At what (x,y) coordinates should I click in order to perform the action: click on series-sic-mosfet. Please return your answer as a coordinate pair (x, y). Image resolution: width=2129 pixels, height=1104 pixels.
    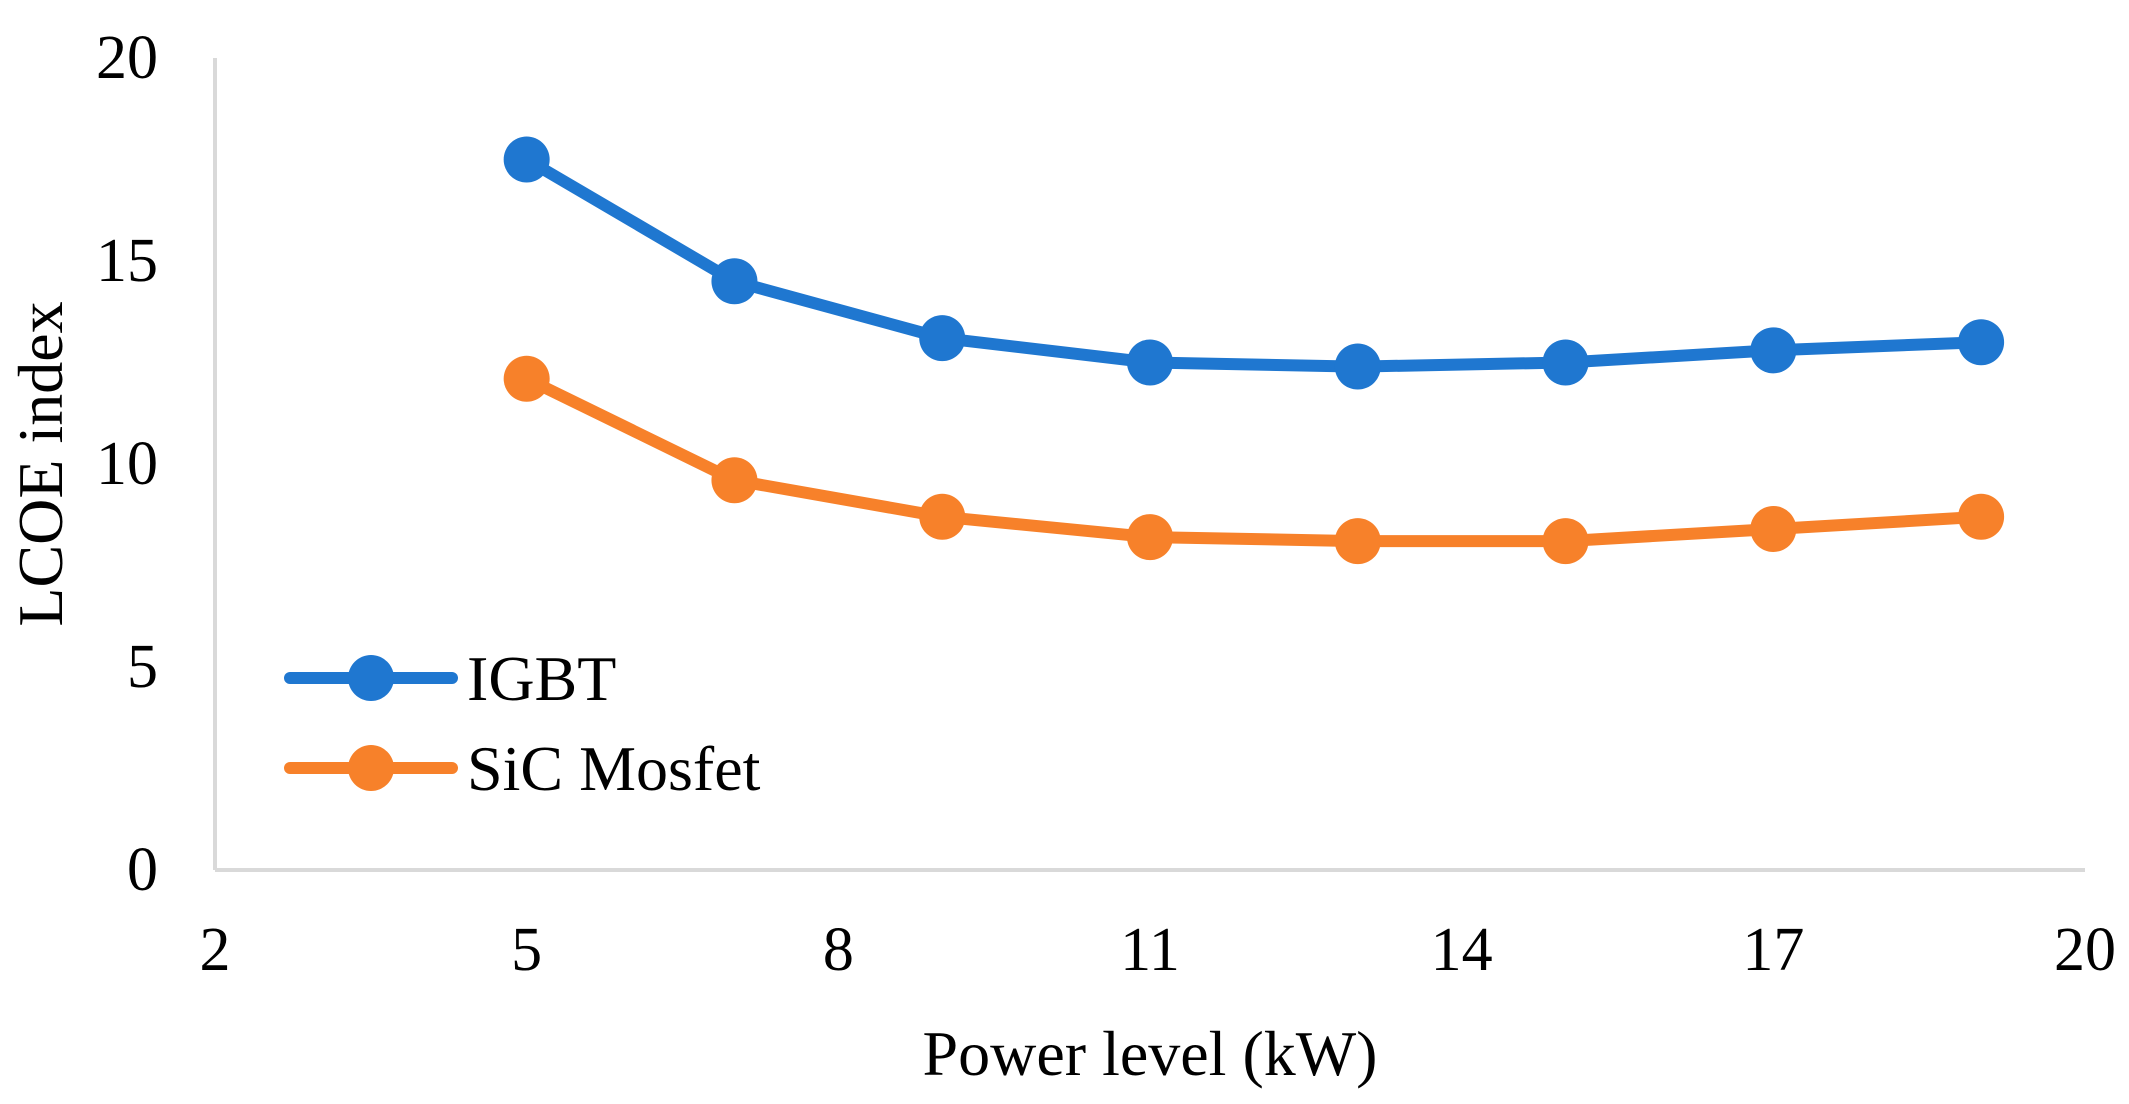
    Looking at the image, I should click on (1254, 460).